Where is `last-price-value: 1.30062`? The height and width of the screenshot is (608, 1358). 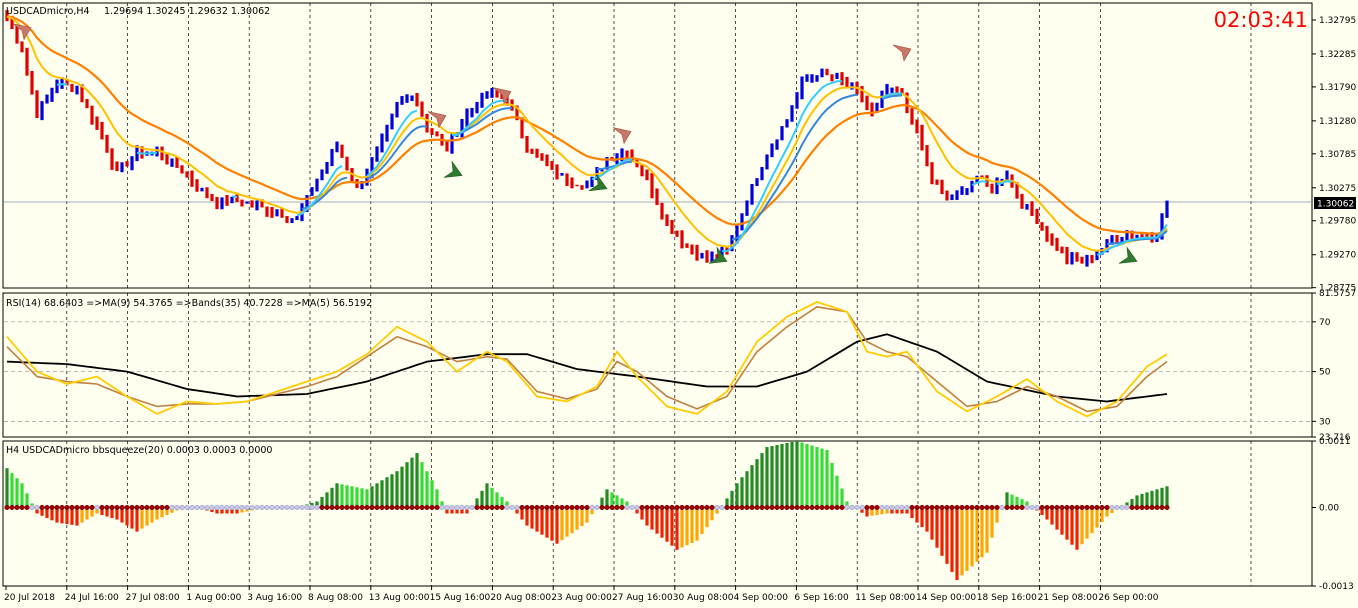 last-price-value: 1.30062 is located at coordinates (1335, 205).